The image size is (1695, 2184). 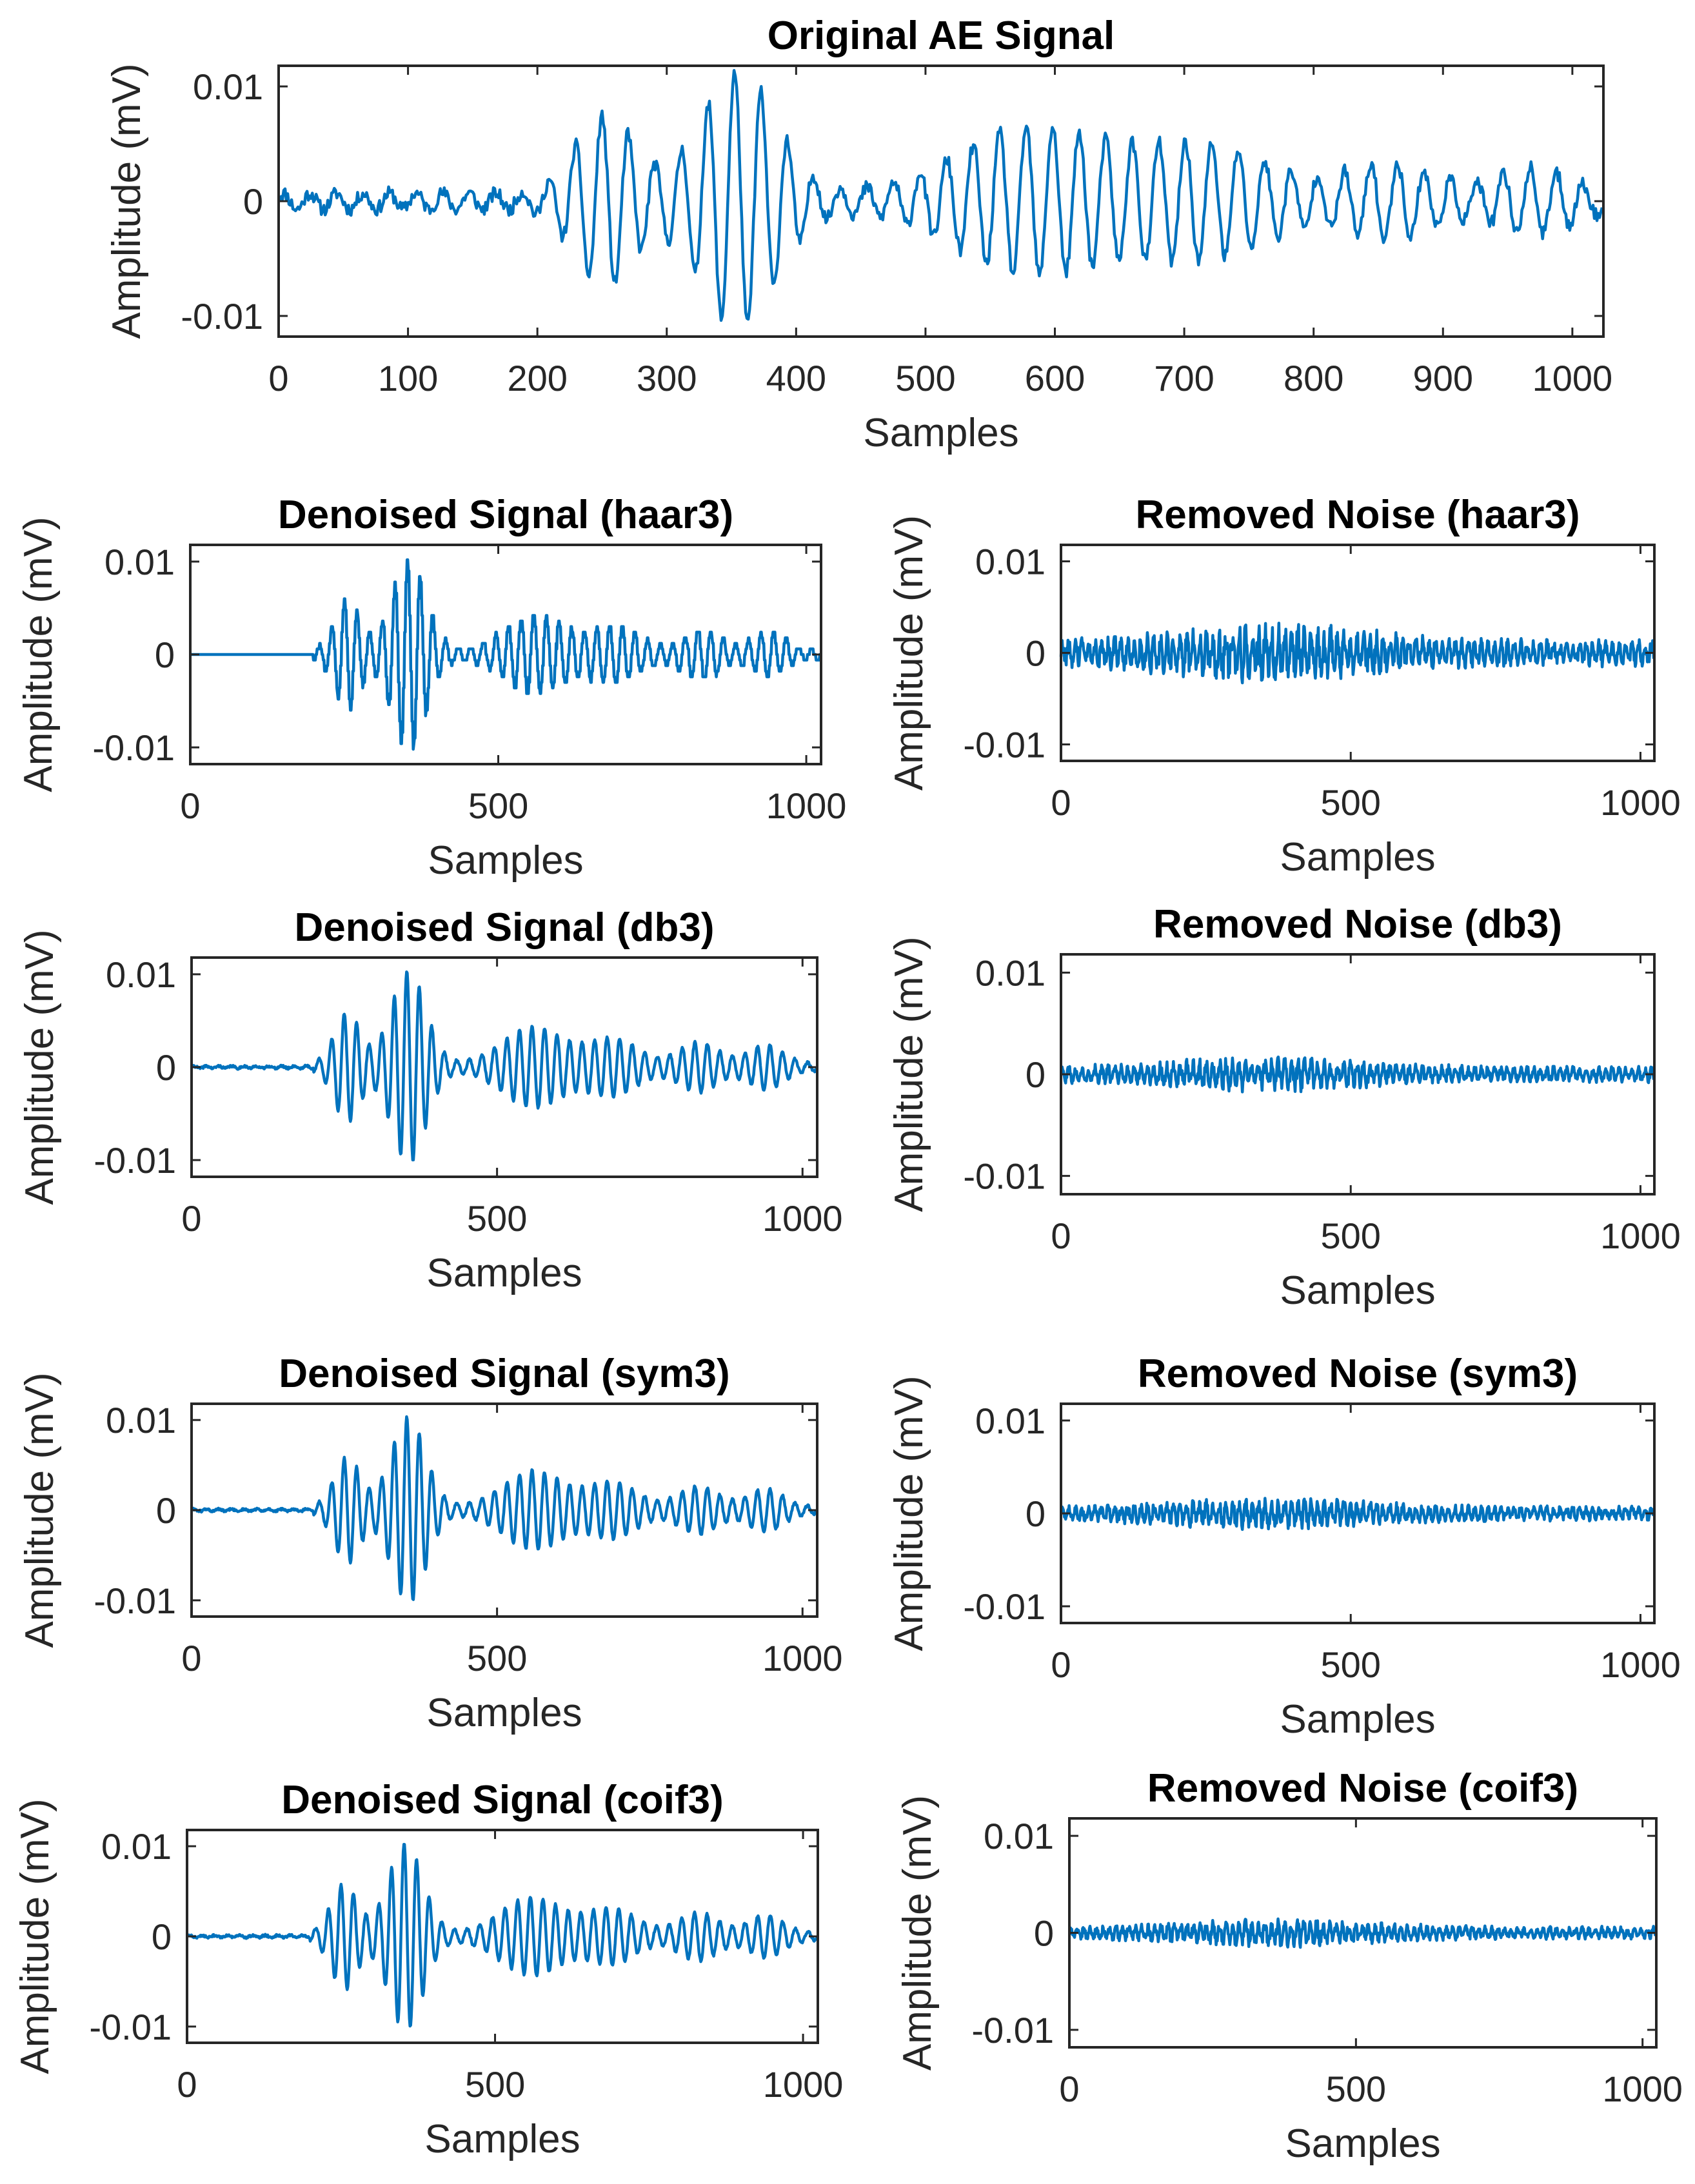 What do you see at coordinates (504, 1374) in the screenshot?
I see `chart-title: Denoised Signal (sym3)` at bounding box center [504, 1374].